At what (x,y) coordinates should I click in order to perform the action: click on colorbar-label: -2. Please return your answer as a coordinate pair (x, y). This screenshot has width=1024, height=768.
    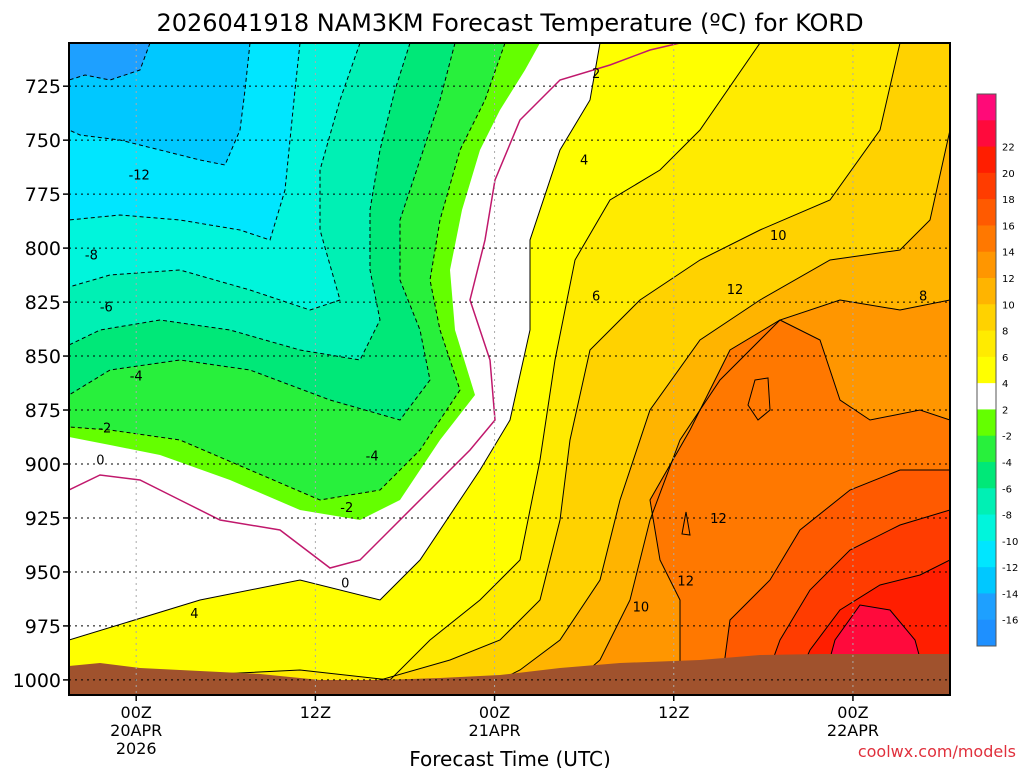
    Looking at the image, I should click on (1007, 437).